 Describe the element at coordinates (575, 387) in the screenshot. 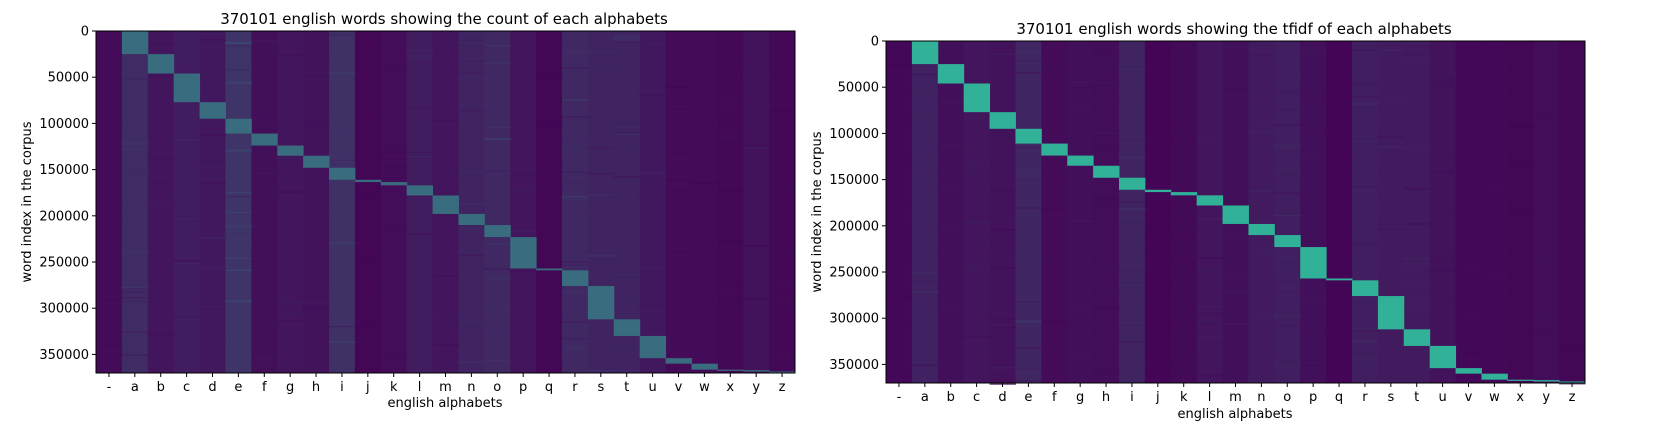

I see `x-tick-label: r` at that location.